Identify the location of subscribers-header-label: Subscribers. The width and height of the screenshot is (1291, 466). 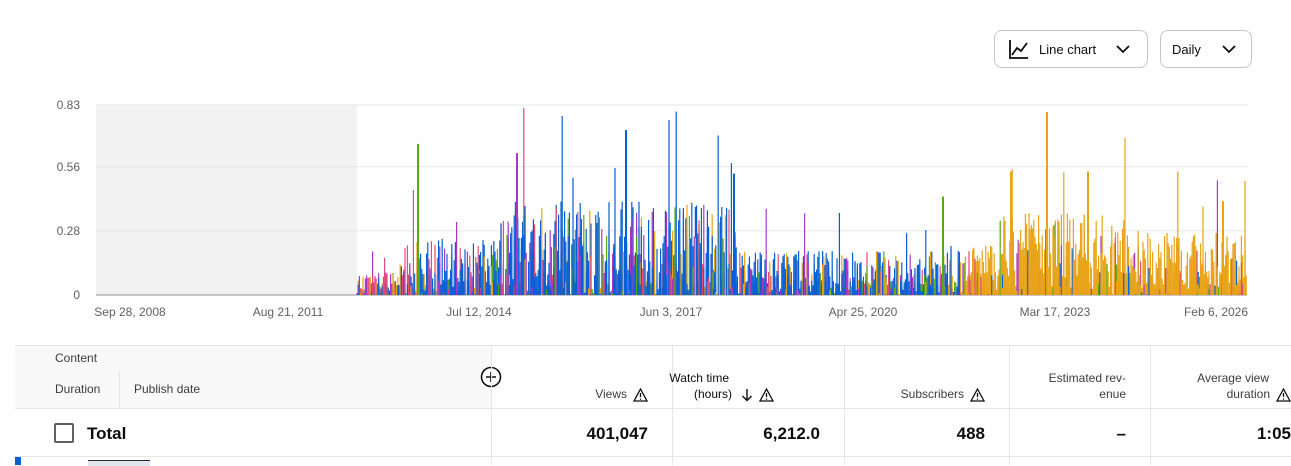
(932, 394).